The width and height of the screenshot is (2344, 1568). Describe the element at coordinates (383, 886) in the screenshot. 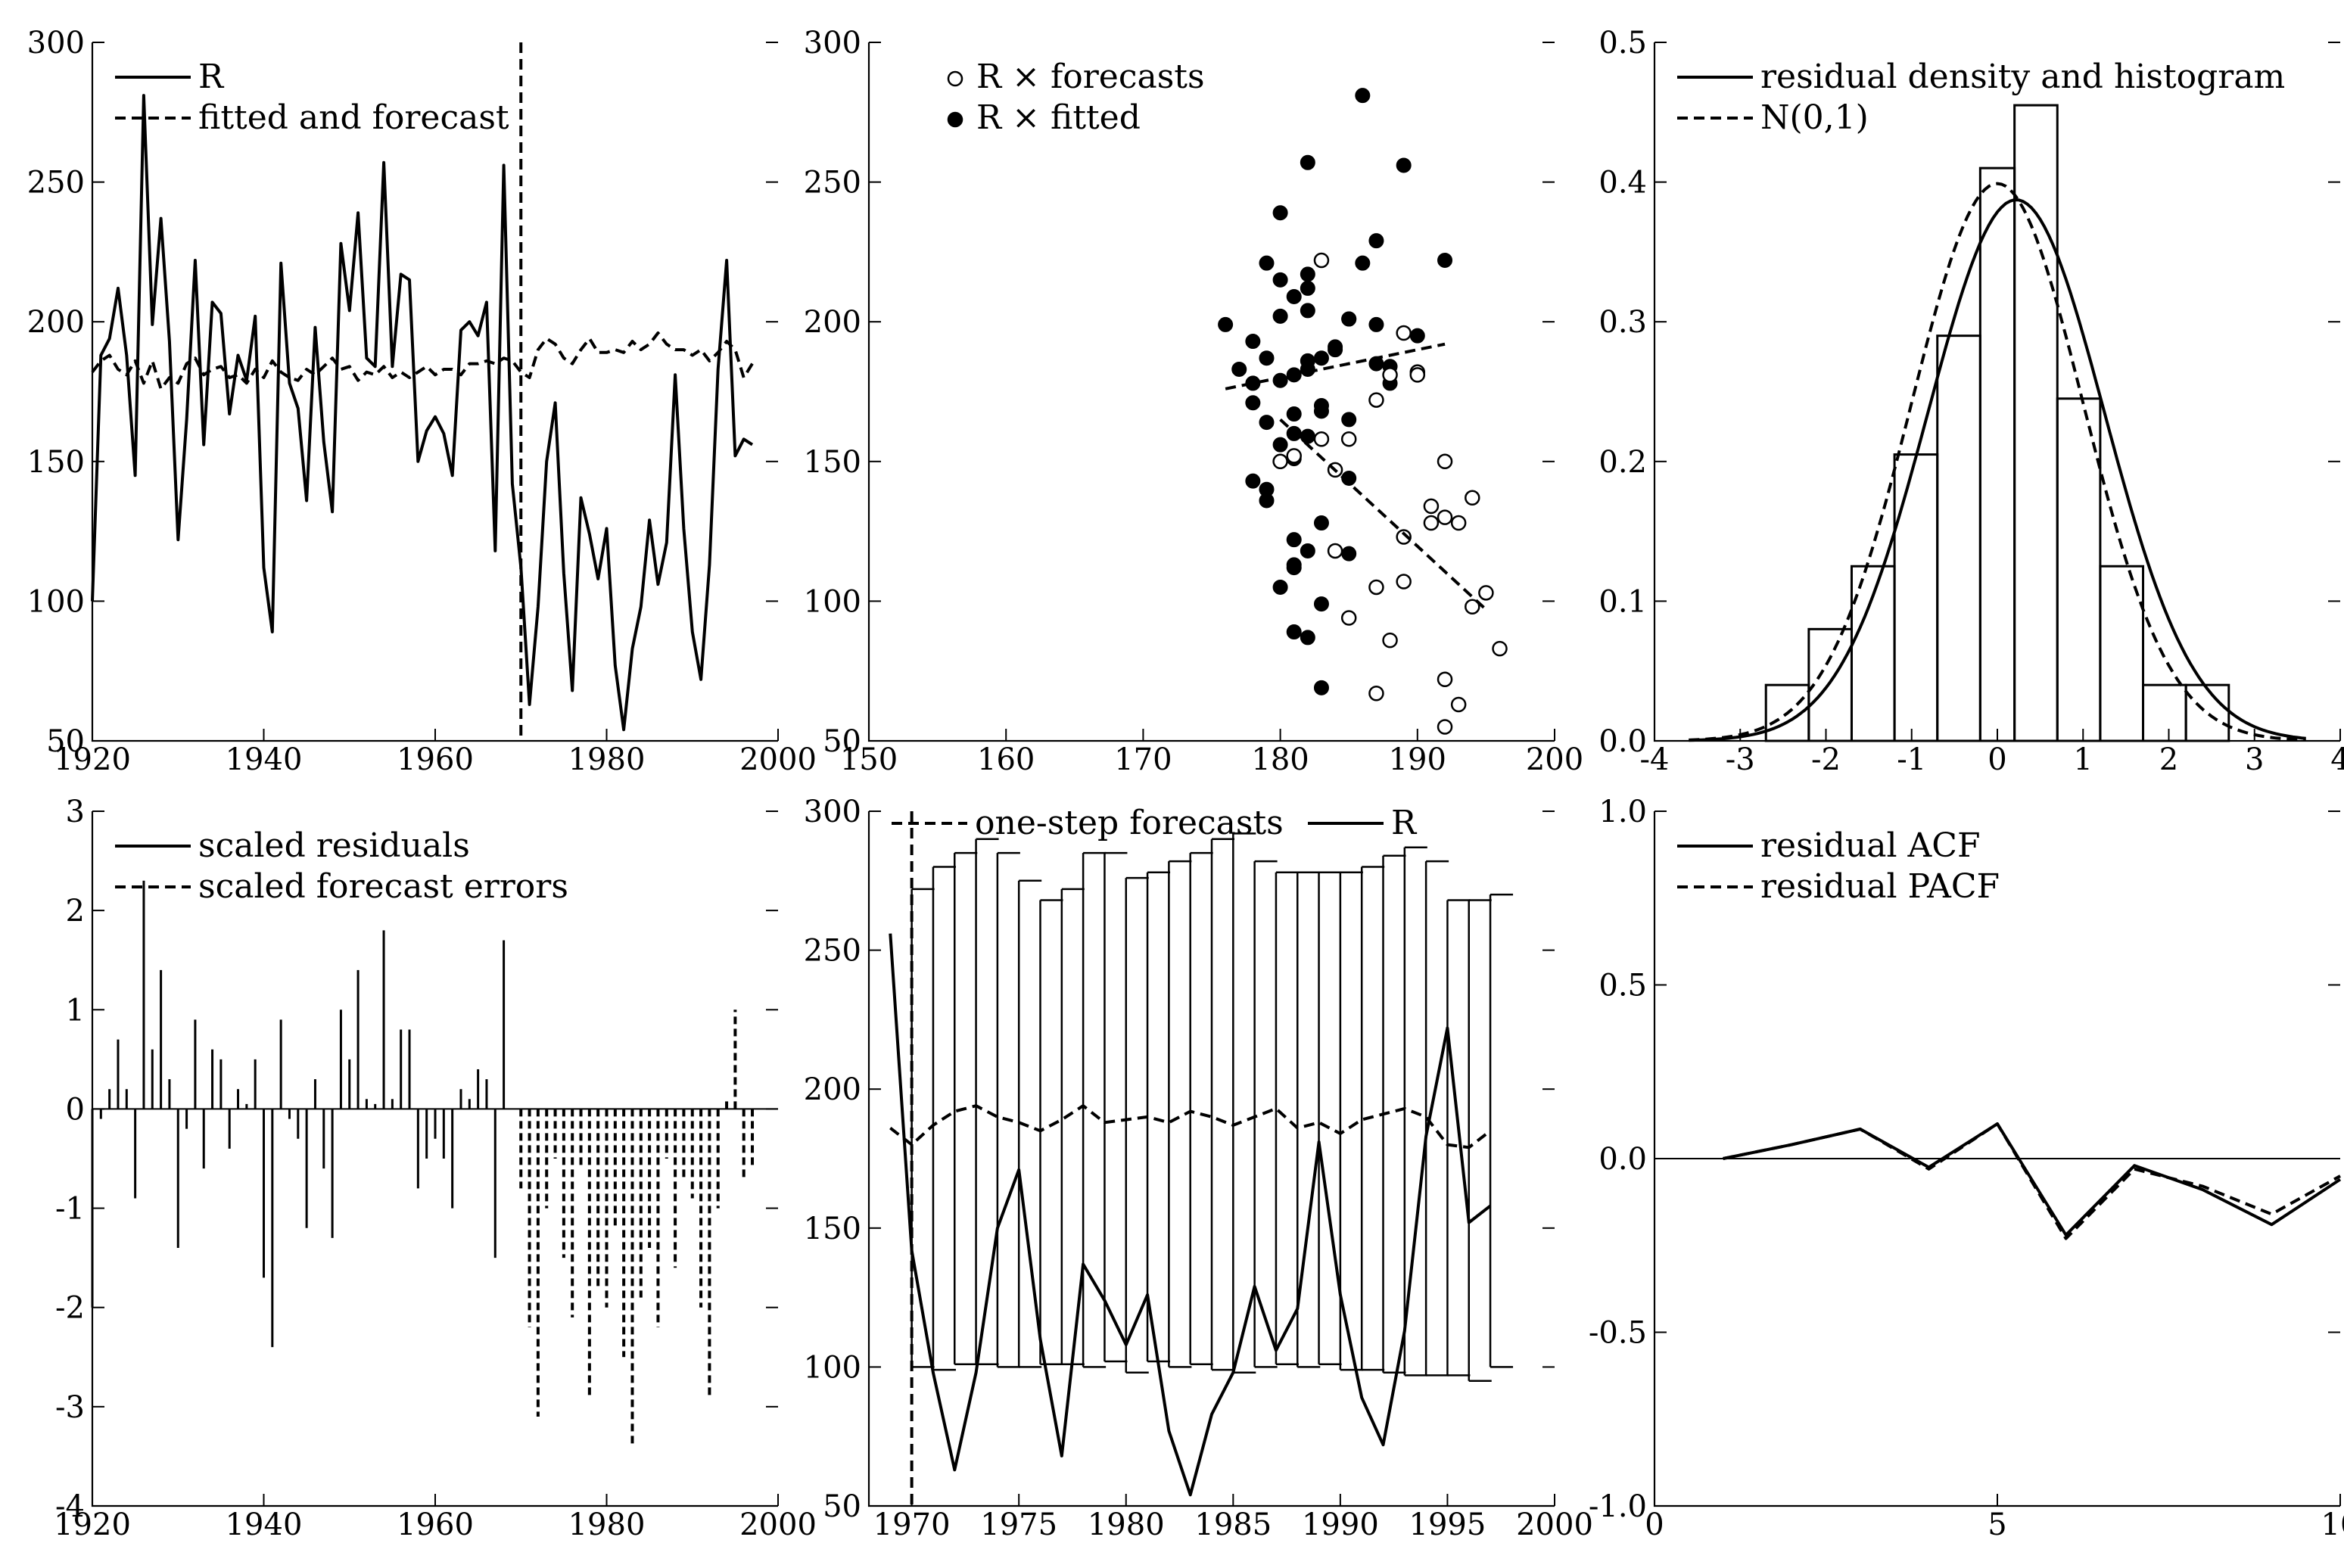

I see `legend-label: scaled forecast errors` at that location.